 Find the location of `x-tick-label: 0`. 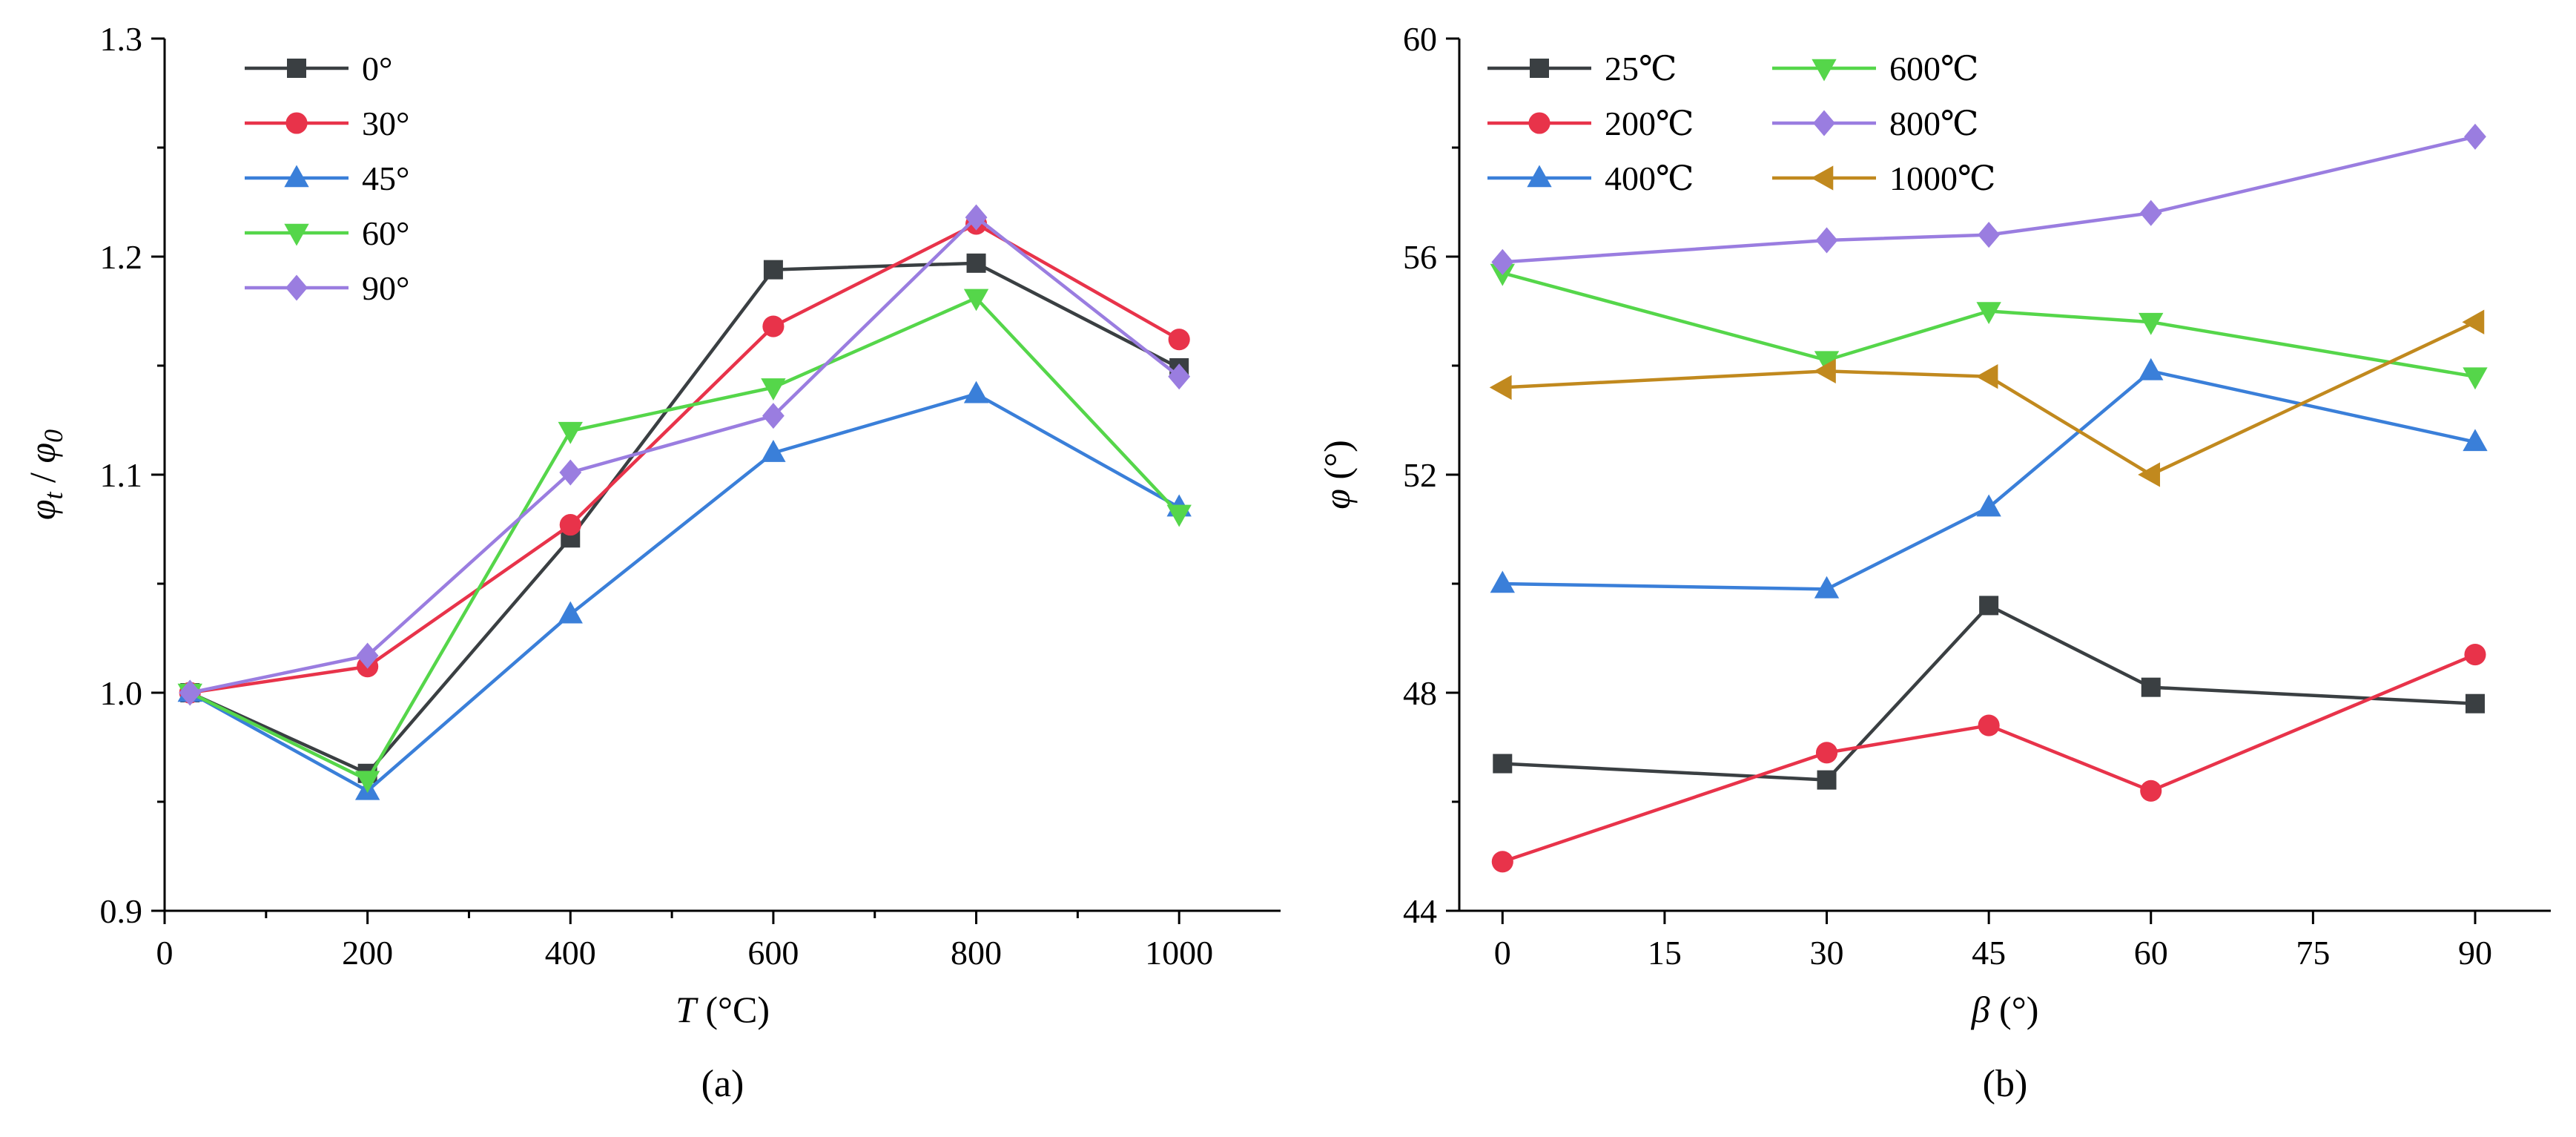

x-tick-label: 0 is located at coordinates (1502, 953).